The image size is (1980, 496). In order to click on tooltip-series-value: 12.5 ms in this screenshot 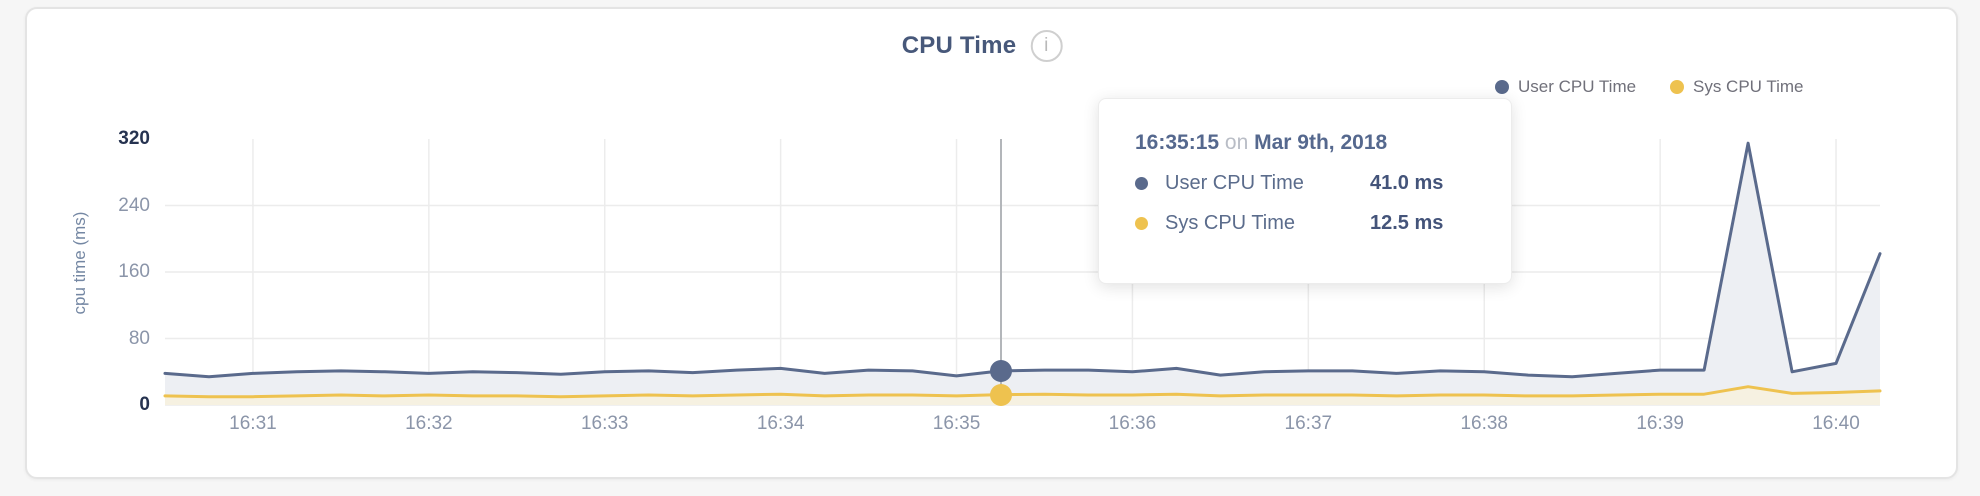, I will do `click(1407, 223)`.